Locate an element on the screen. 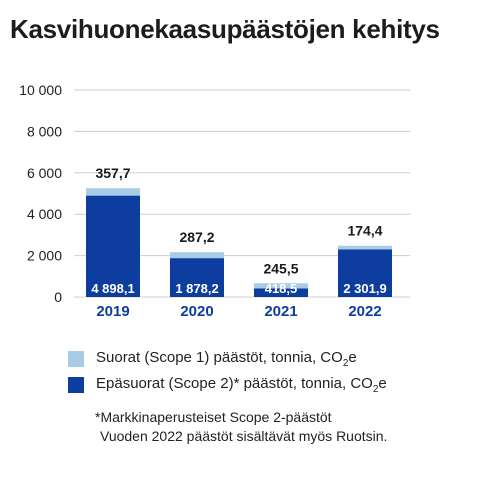 The image size is (484, 478). data-label-scope1: 287,2 is located at coordinates (196, 237).